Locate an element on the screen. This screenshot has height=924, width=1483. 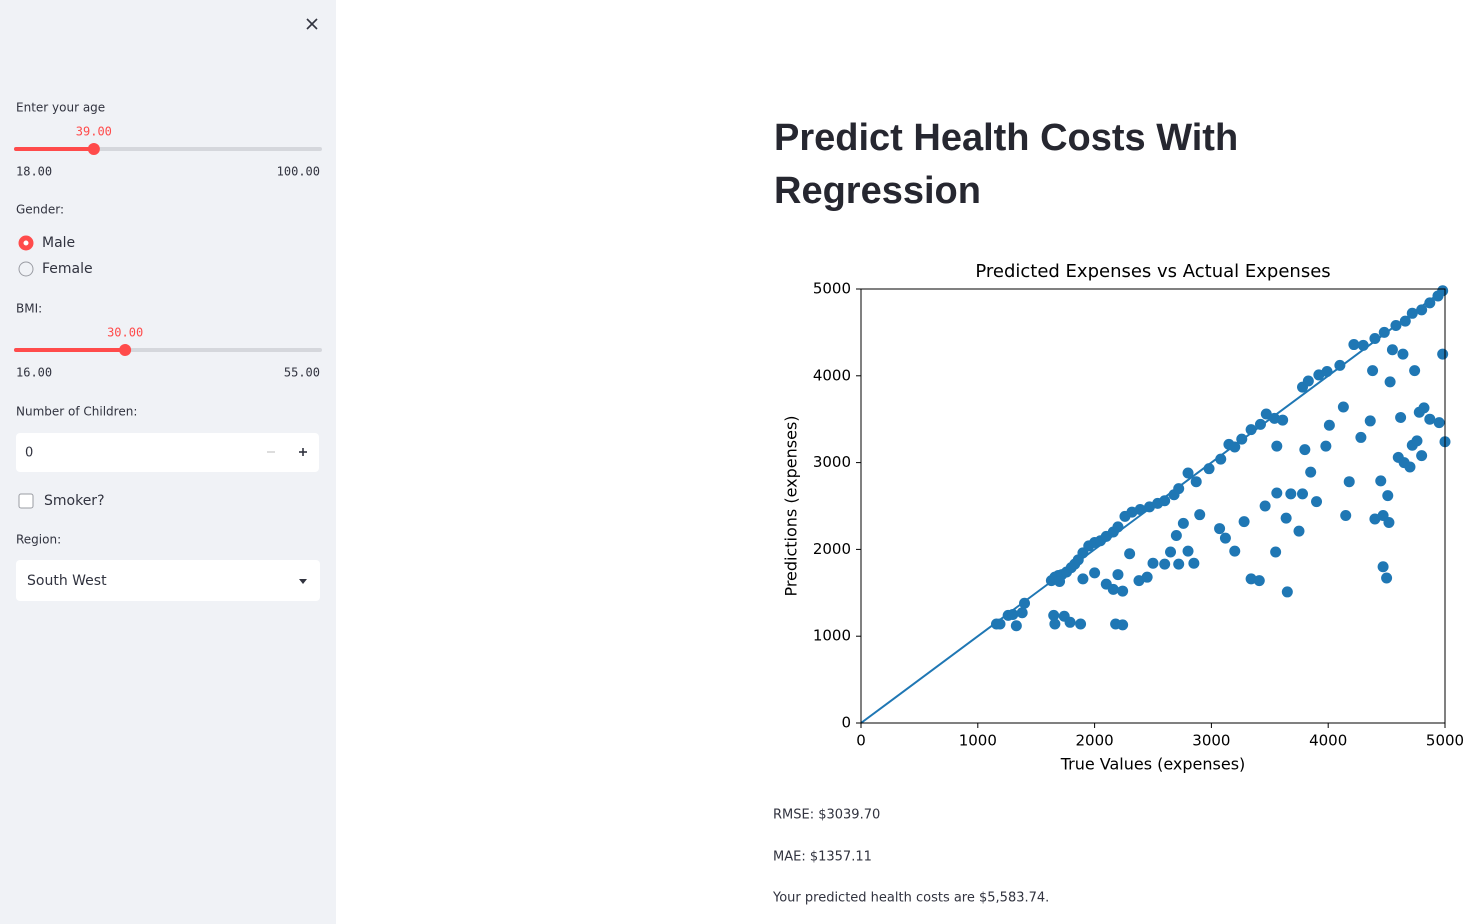
slider-min: 18.00 is located at coordinates (34, 172).